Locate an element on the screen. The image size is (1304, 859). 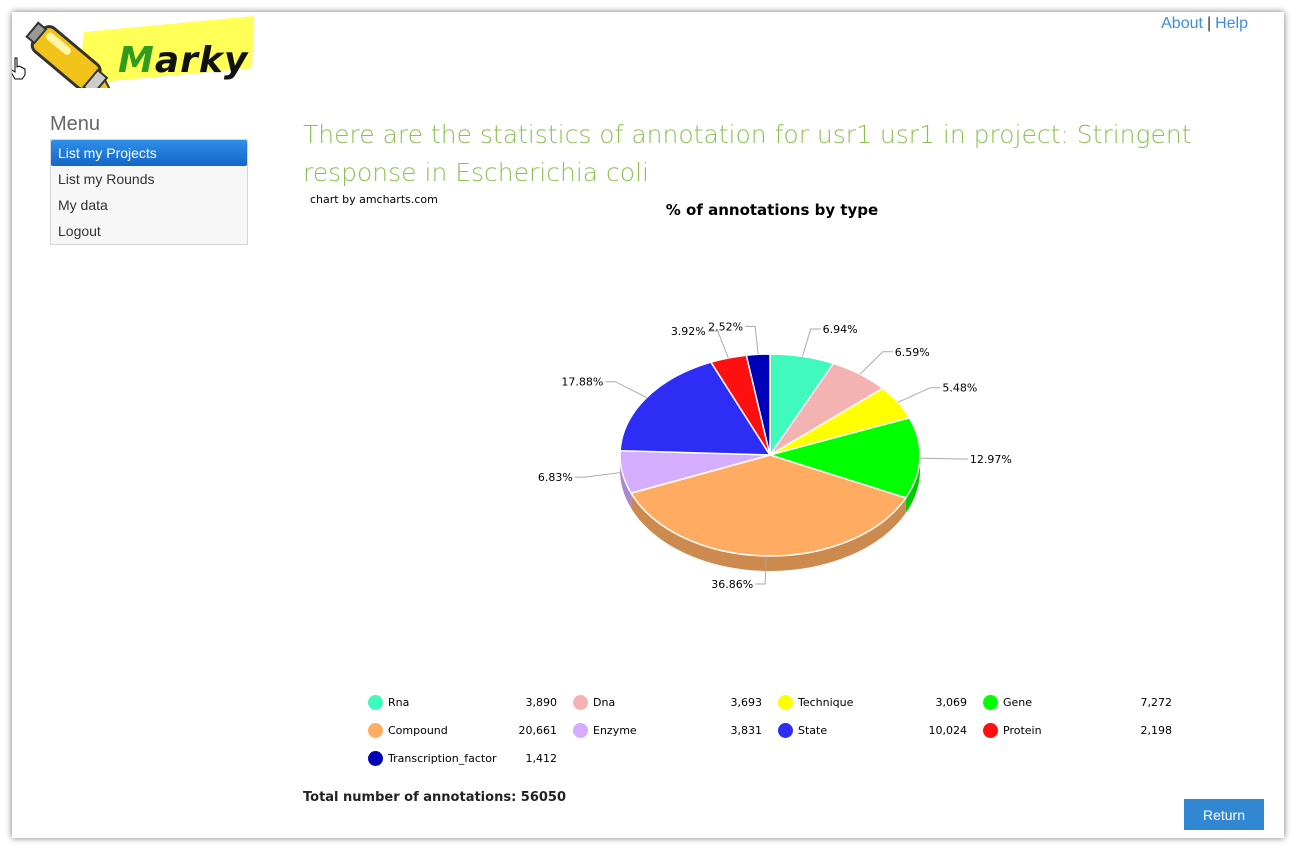
pie-label-compound: 36.86% is located at coordinates (732, 584).